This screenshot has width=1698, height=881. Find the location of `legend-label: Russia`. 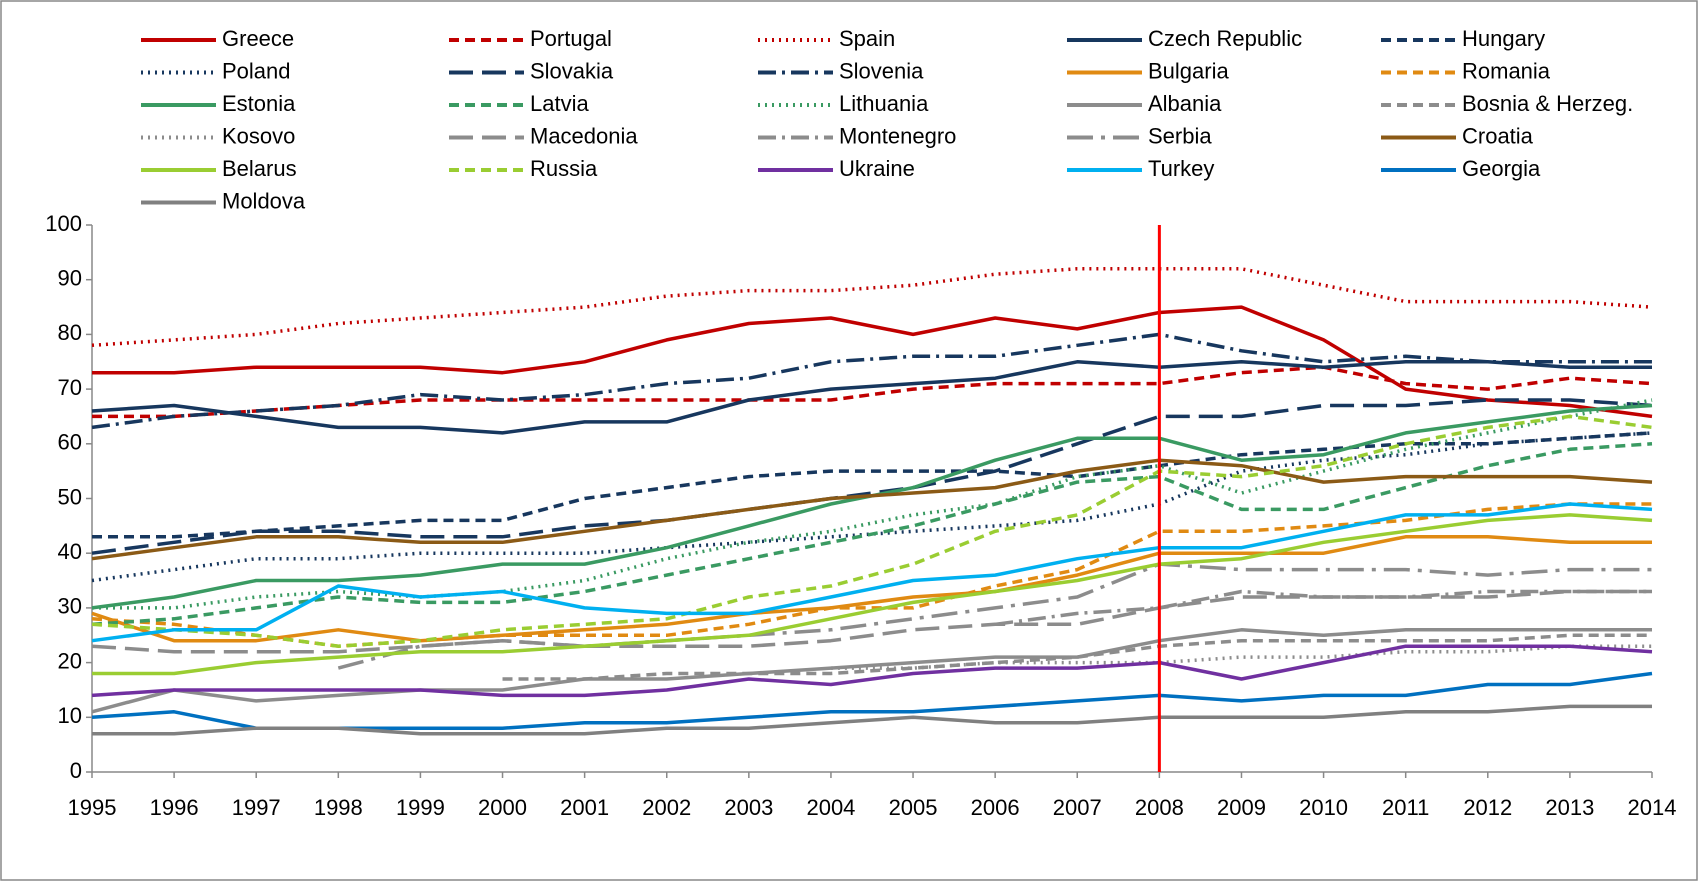

legend-label: Russia is located at coordinates (564, 168).